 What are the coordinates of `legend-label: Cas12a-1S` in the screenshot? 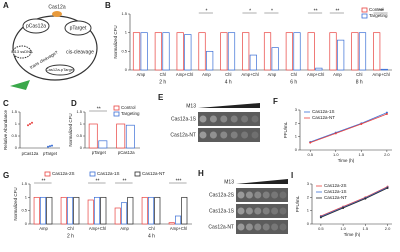 It's located at (323, 111).